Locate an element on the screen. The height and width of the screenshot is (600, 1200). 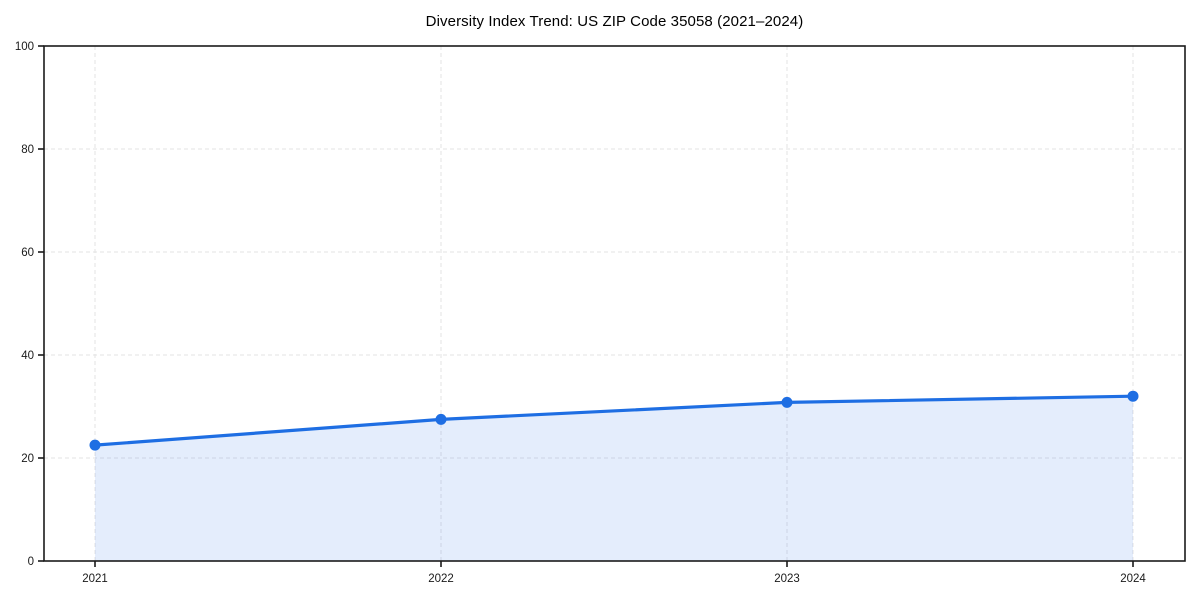
y-tick-label: 100 is located at coordinates (24, 47).